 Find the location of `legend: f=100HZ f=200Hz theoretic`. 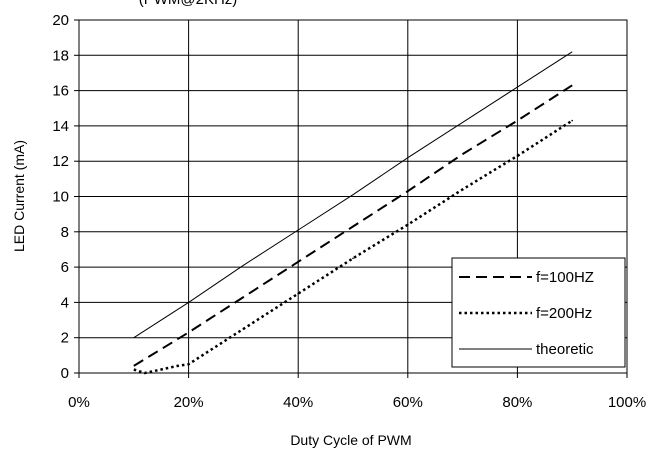

legend: f=100HZ f=200Hz theoretic is located at coordinates (538, 312).